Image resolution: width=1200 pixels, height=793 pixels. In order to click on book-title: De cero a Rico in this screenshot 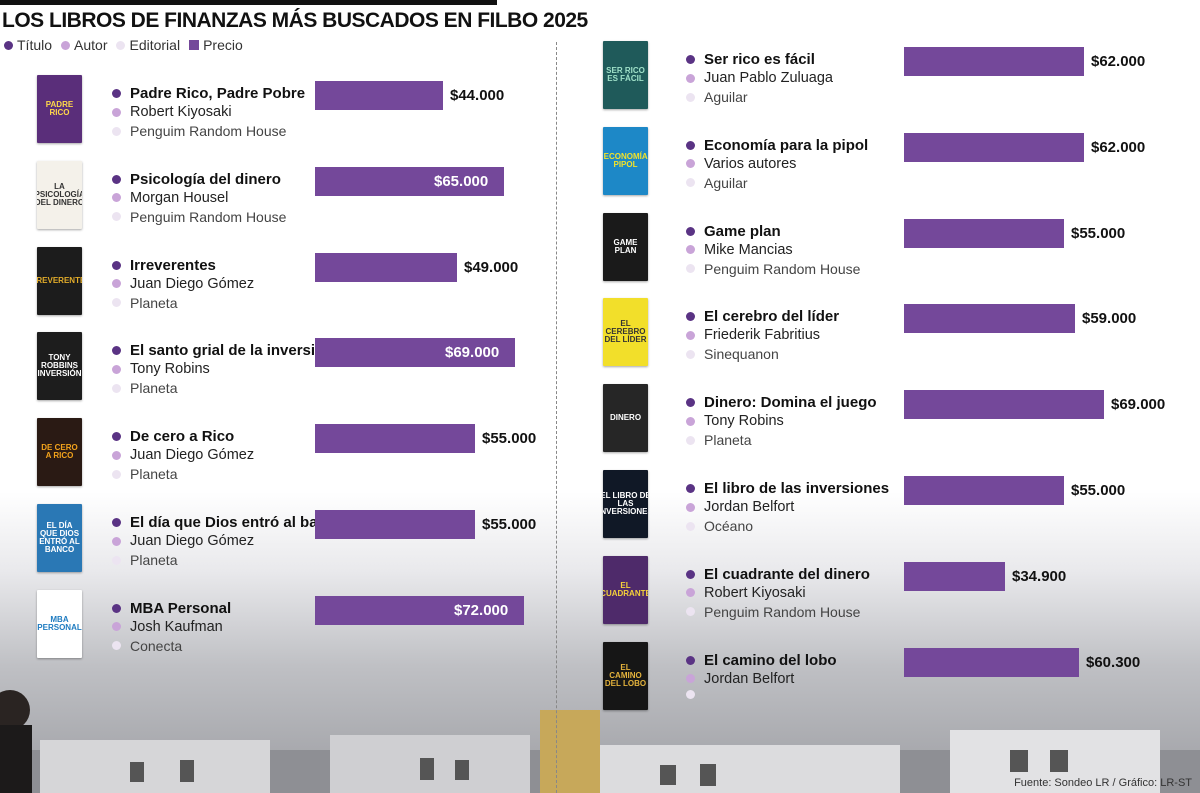, I will do `click(182, 437)`.